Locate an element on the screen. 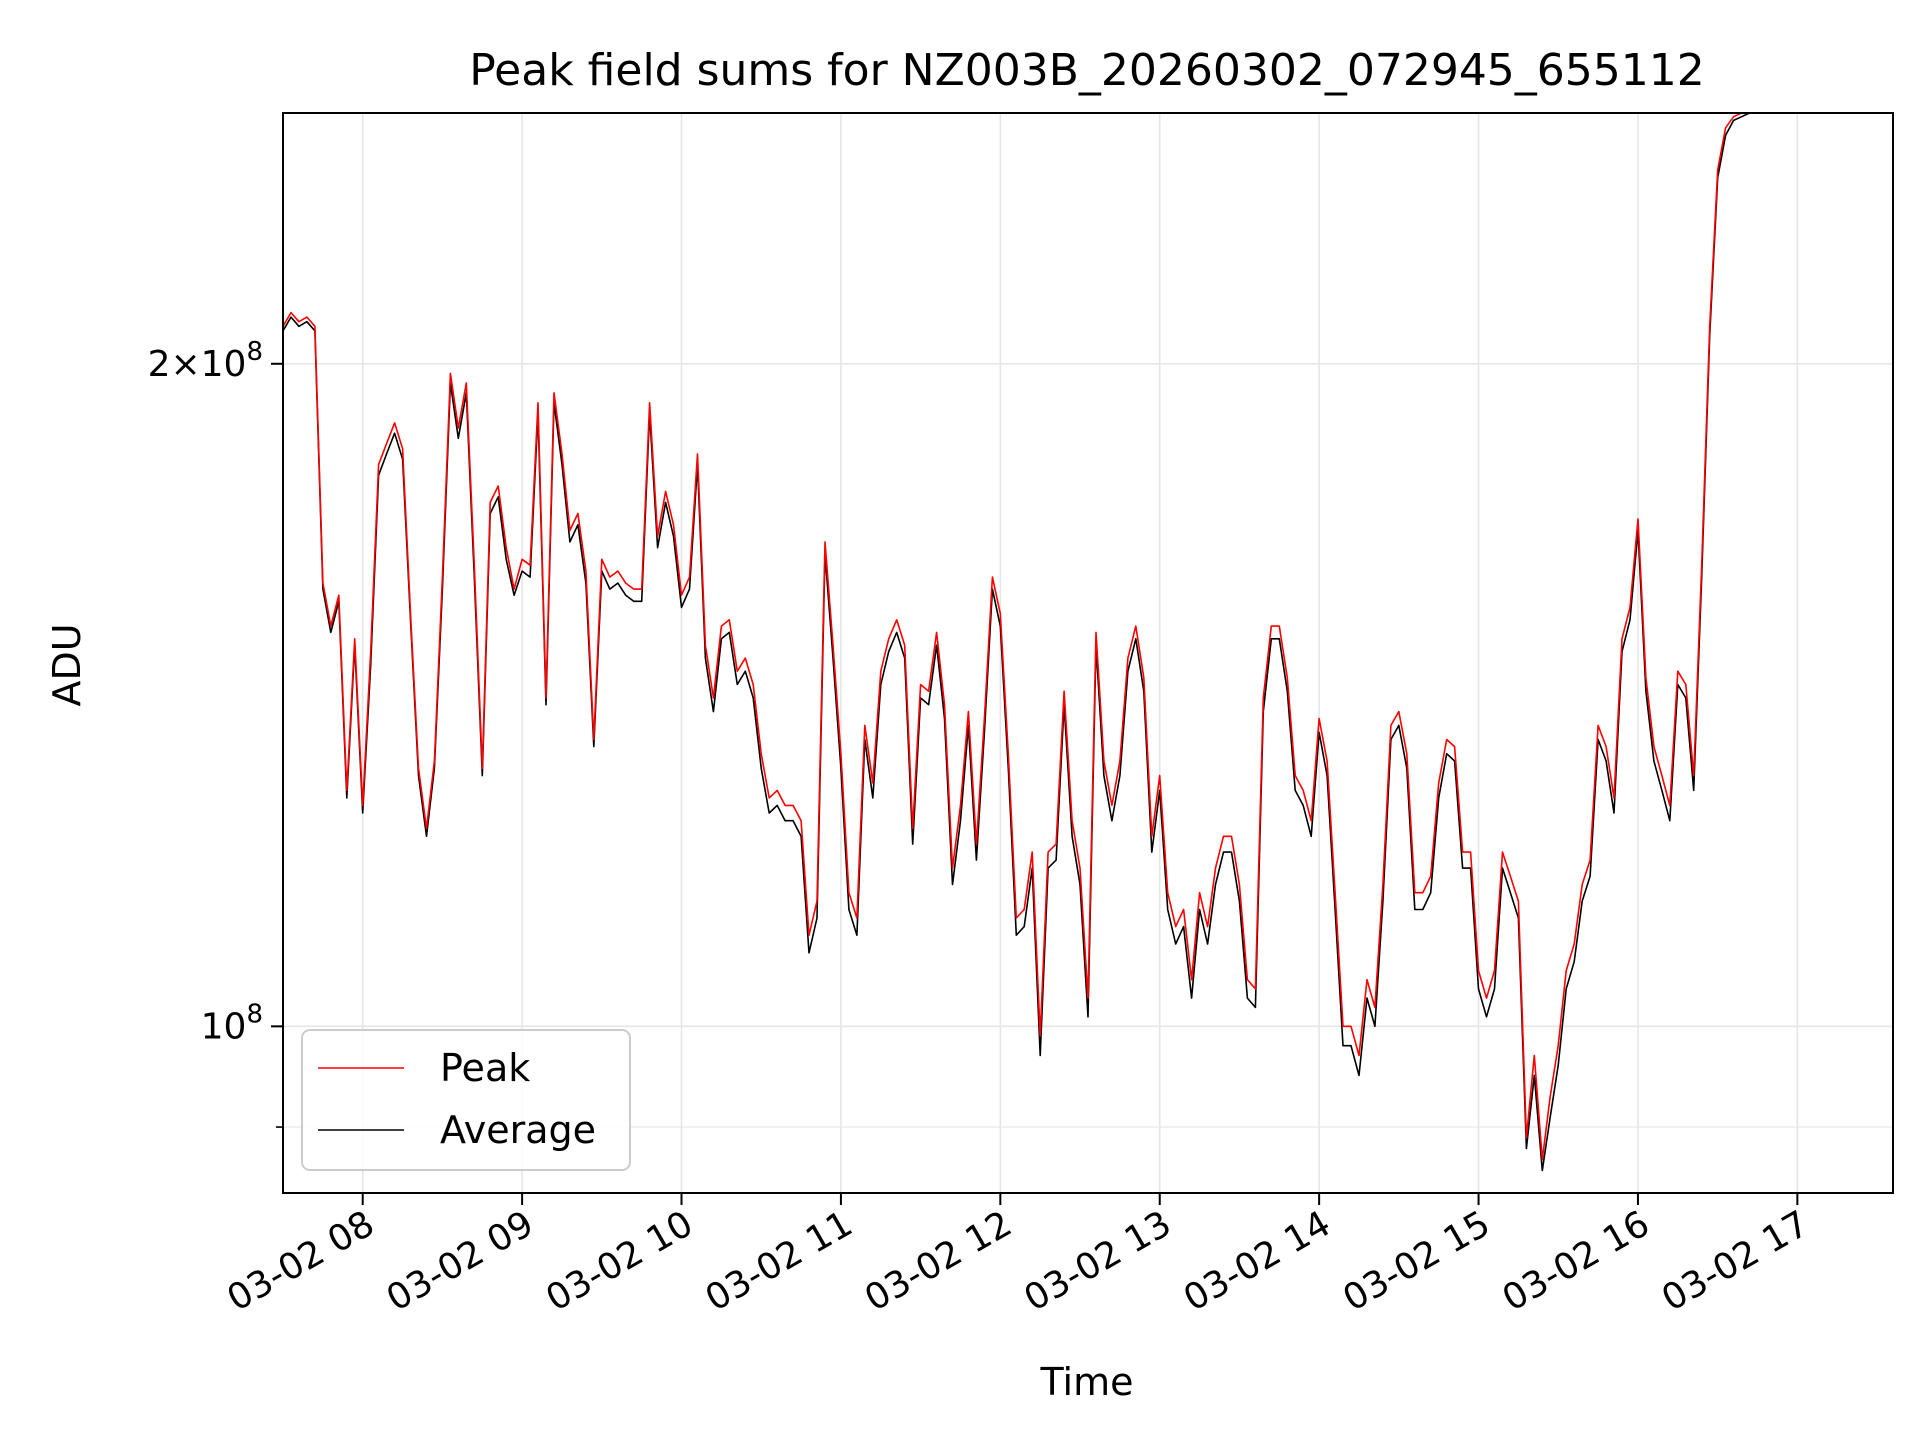  x-axis-label: Time is located at coordinates (1087, 1382).